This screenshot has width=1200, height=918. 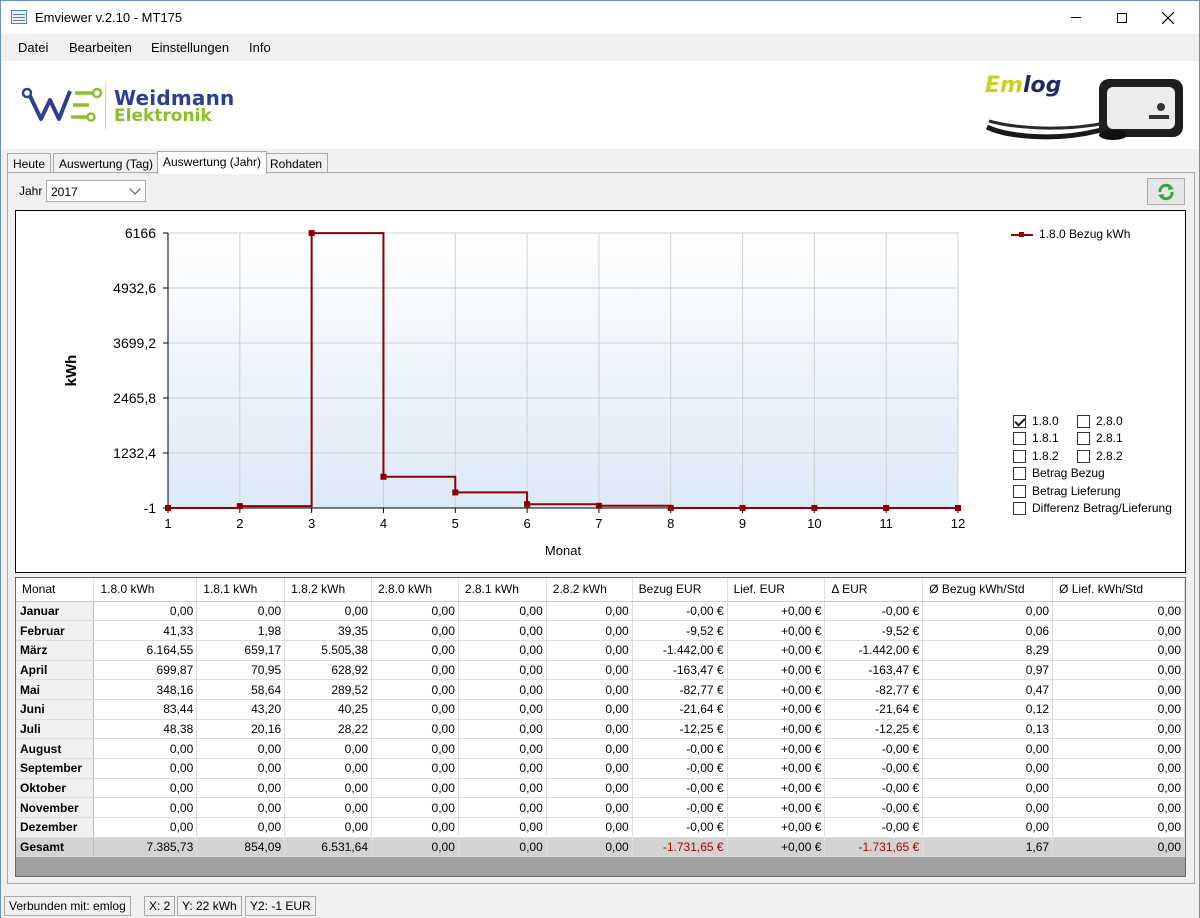 What do you see at coordinates (328, 650) in the screenshot?
I see `table-cell: 5.505,38` at bounding box center [328, 650].